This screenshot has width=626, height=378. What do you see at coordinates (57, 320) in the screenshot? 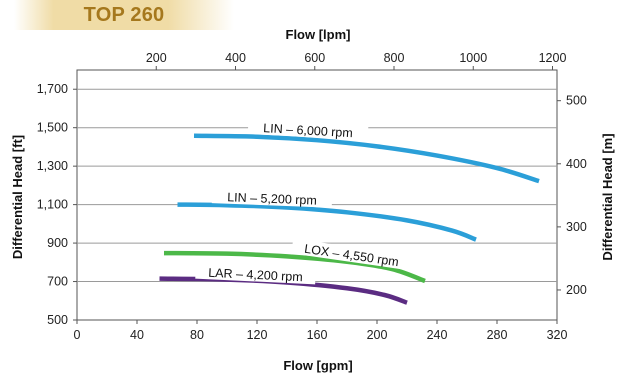
I see `y-left-tick-label: 500` at bounding box center [57, 320].